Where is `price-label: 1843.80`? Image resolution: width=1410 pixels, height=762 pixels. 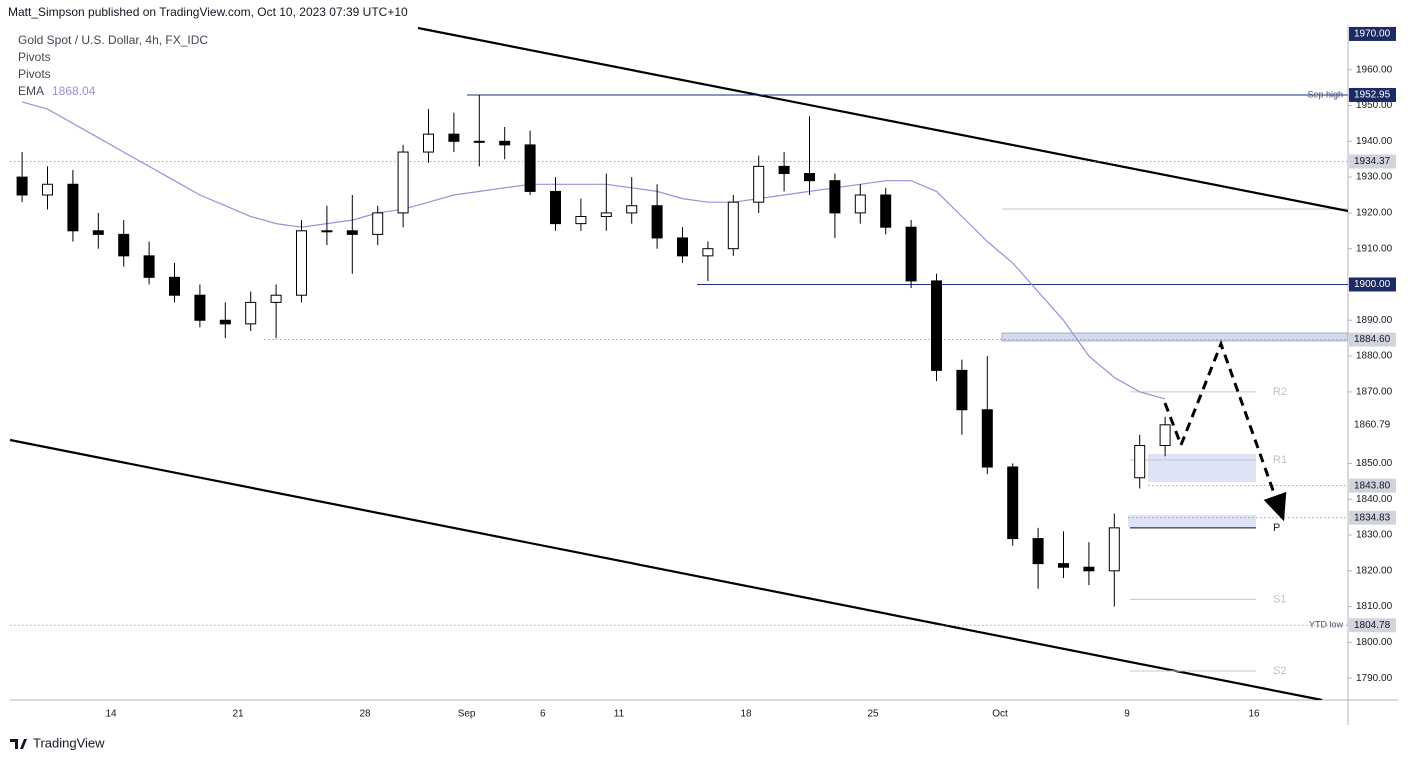
price-label: 1843.80 is located at coordinates (1372, 485).